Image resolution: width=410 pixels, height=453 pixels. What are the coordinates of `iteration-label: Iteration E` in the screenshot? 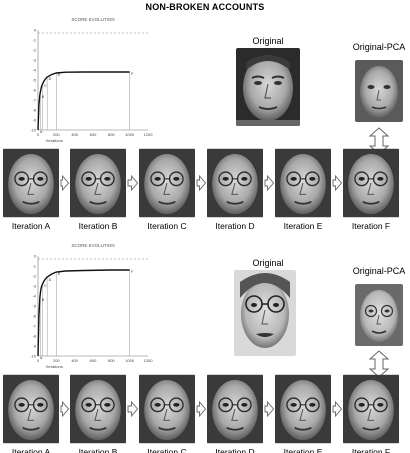 It's located at (303, 226).